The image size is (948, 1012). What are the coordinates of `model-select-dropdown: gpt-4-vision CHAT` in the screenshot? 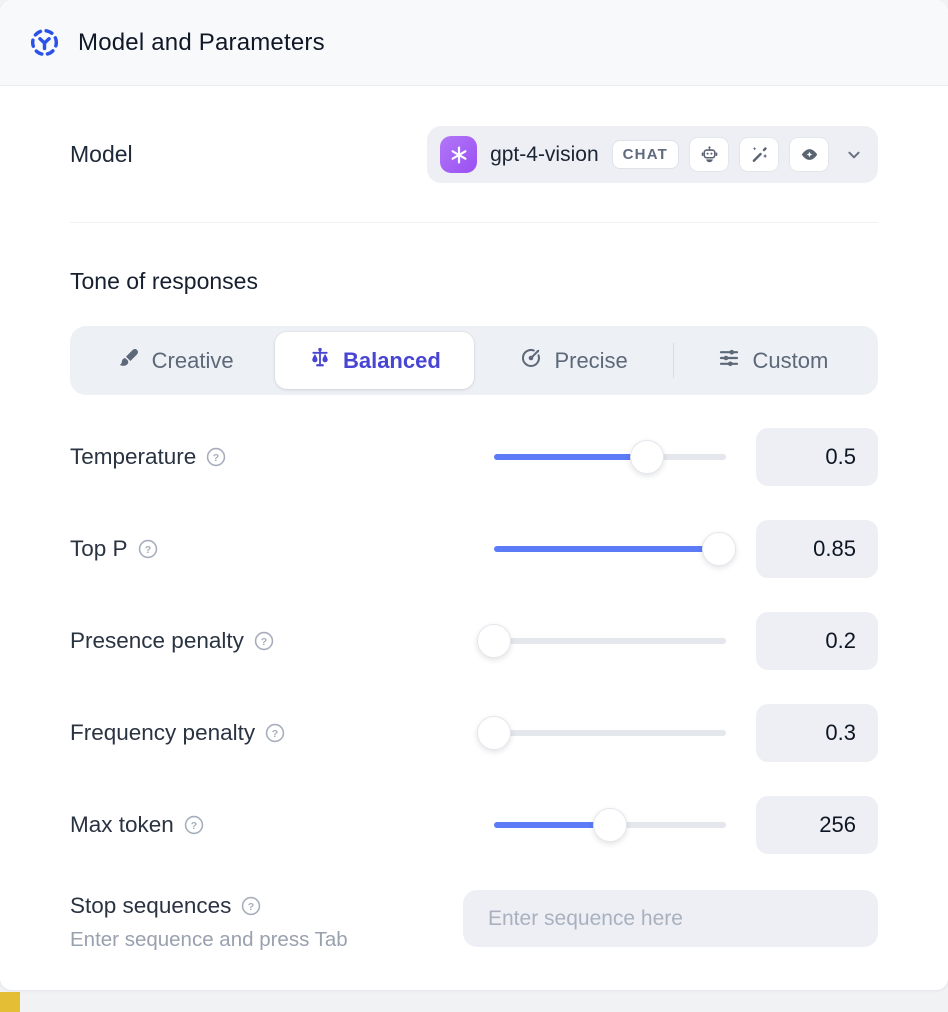 It's located at (652, 154).